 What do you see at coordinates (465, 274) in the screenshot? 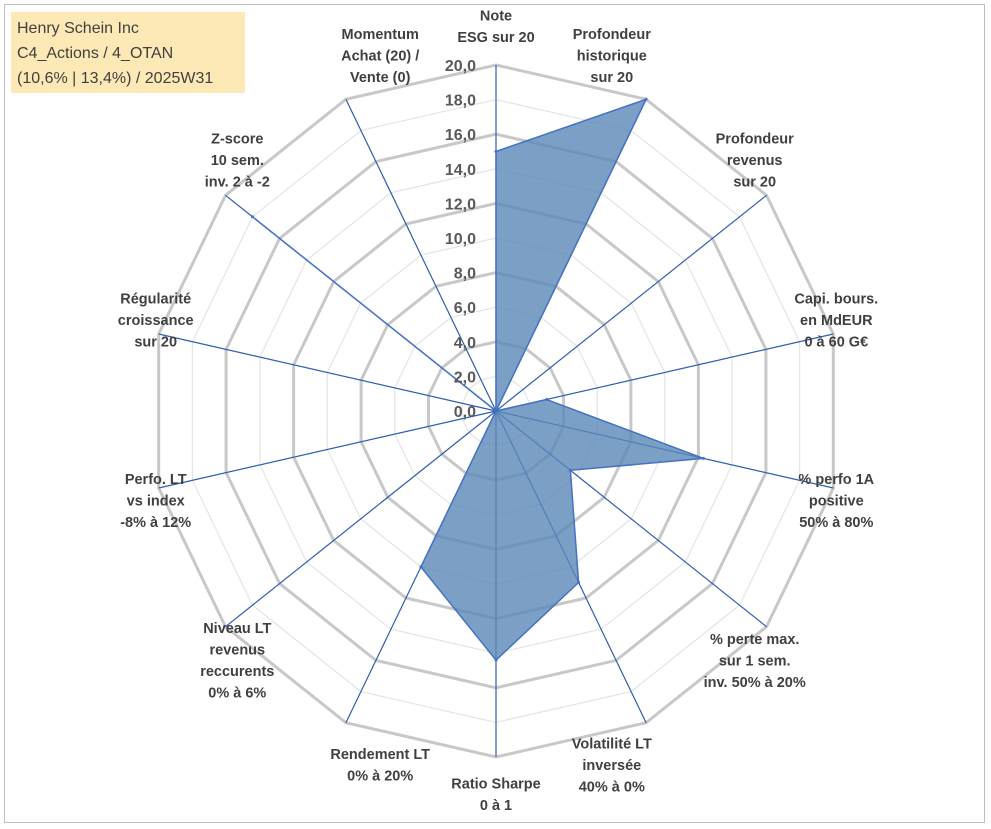
I see `tick-label: 8,0` at bounding box center [465, 274].